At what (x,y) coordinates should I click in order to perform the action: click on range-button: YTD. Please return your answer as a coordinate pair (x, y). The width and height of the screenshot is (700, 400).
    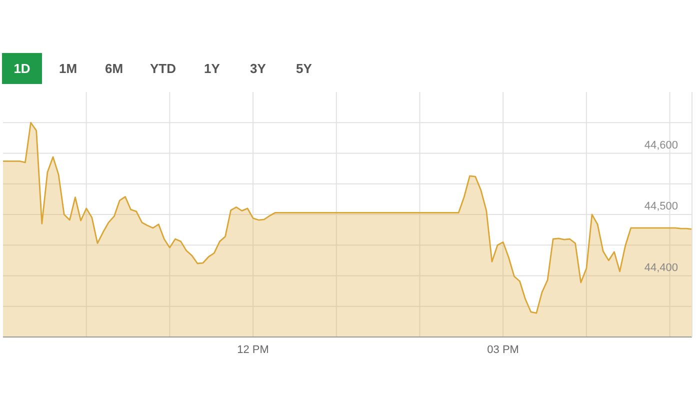
    Looking at the image, I should click on (163, 68).